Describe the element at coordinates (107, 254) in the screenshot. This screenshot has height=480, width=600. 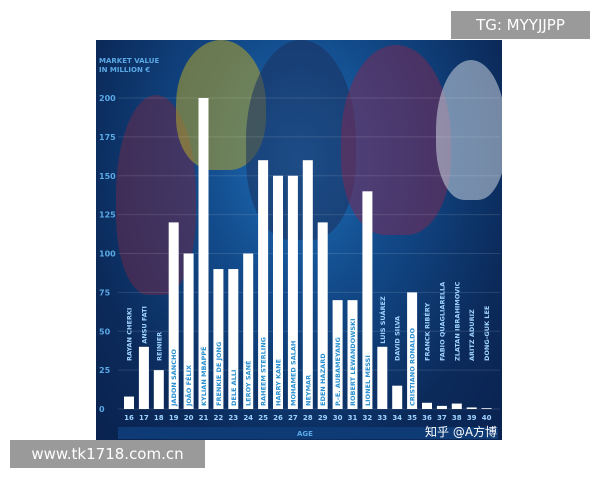
I see `y-tick-label: 100` at that location.